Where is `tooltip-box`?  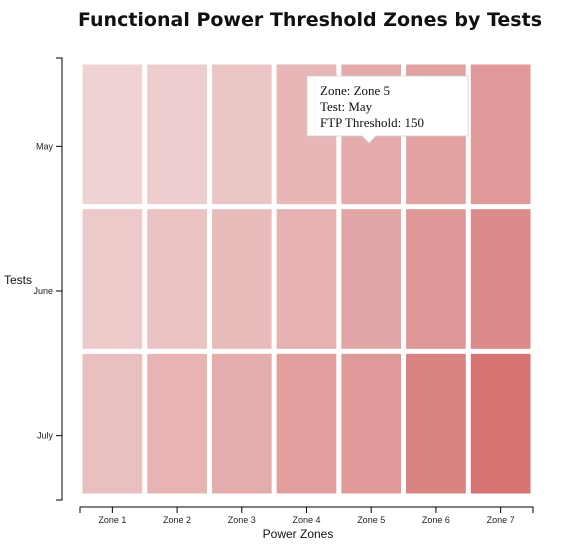
tooltip-box is located at coordinates (387, 109).